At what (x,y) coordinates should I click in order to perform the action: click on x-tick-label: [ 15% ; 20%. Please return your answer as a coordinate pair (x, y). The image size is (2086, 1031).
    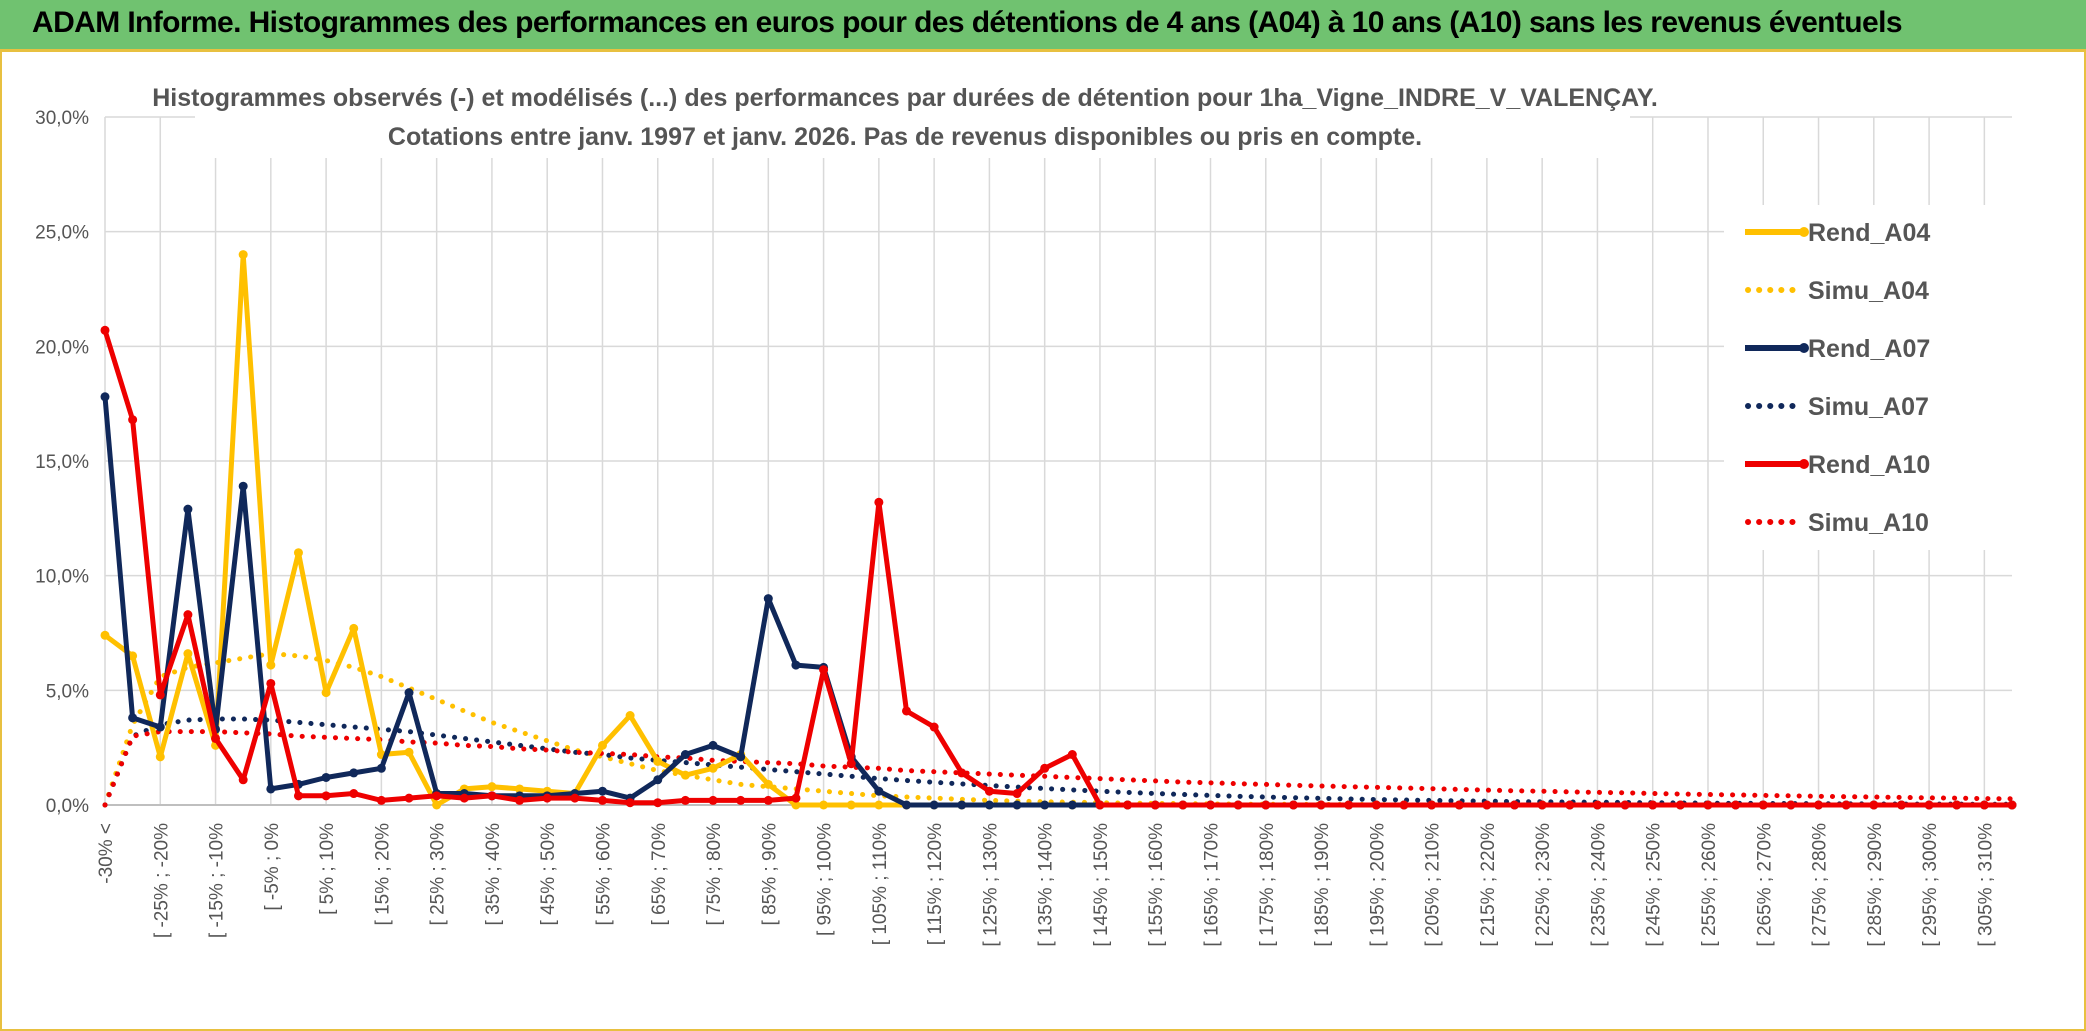
    Looking at the image, I should click on (382, 874).